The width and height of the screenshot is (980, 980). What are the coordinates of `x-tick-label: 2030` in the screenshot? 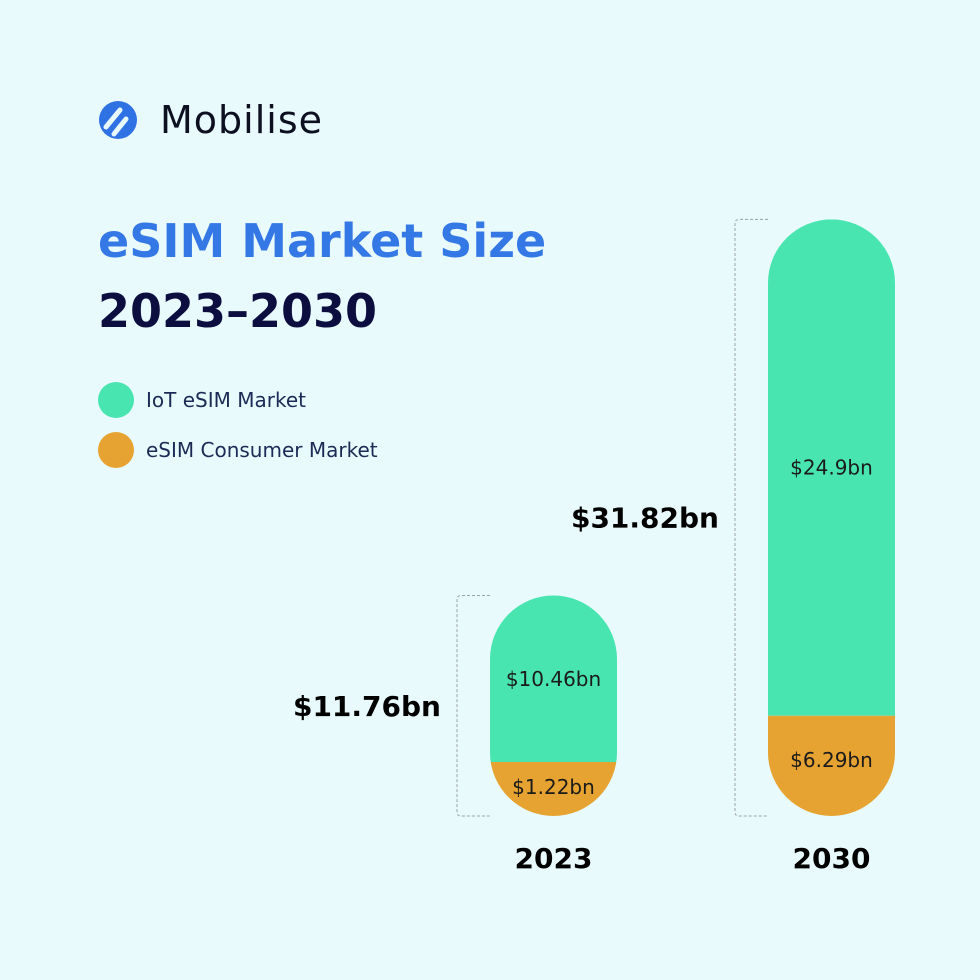 It's located at (832, 858).